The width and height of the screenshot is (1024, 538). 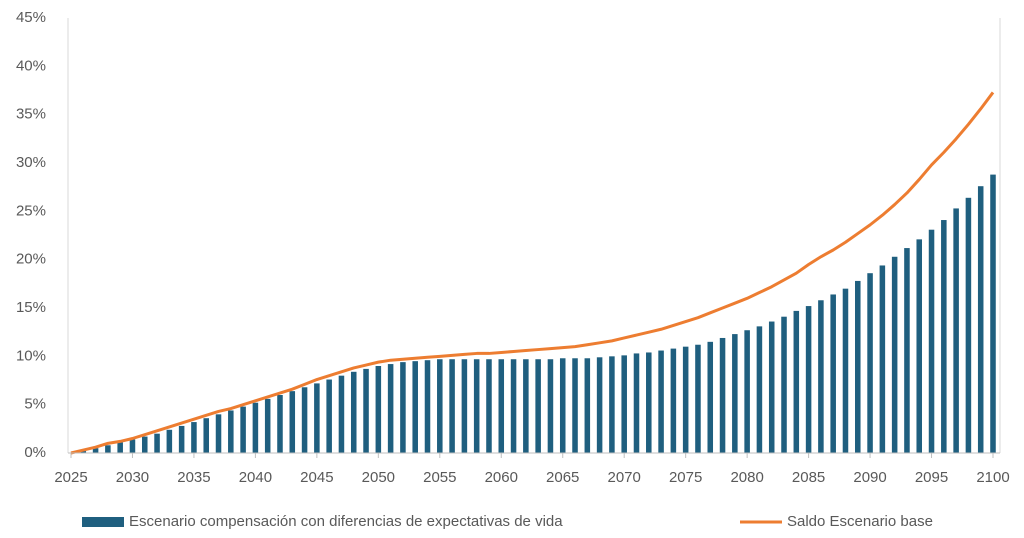 I want to click on x-tick-label: 2035, so click(x=193, y=477).